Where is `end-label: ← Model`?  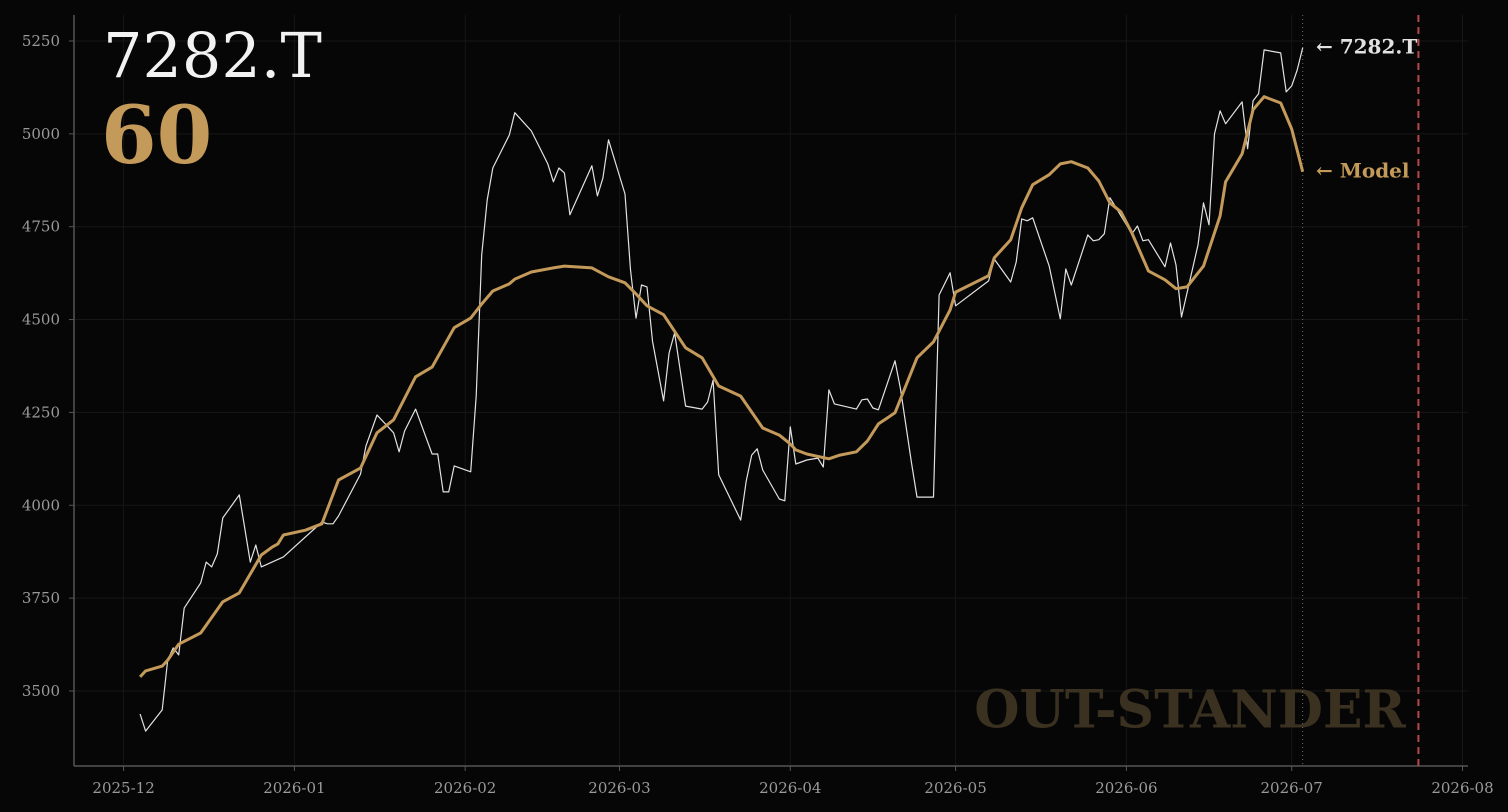 end-label: ← Model is located at coordinates (1363, 171).